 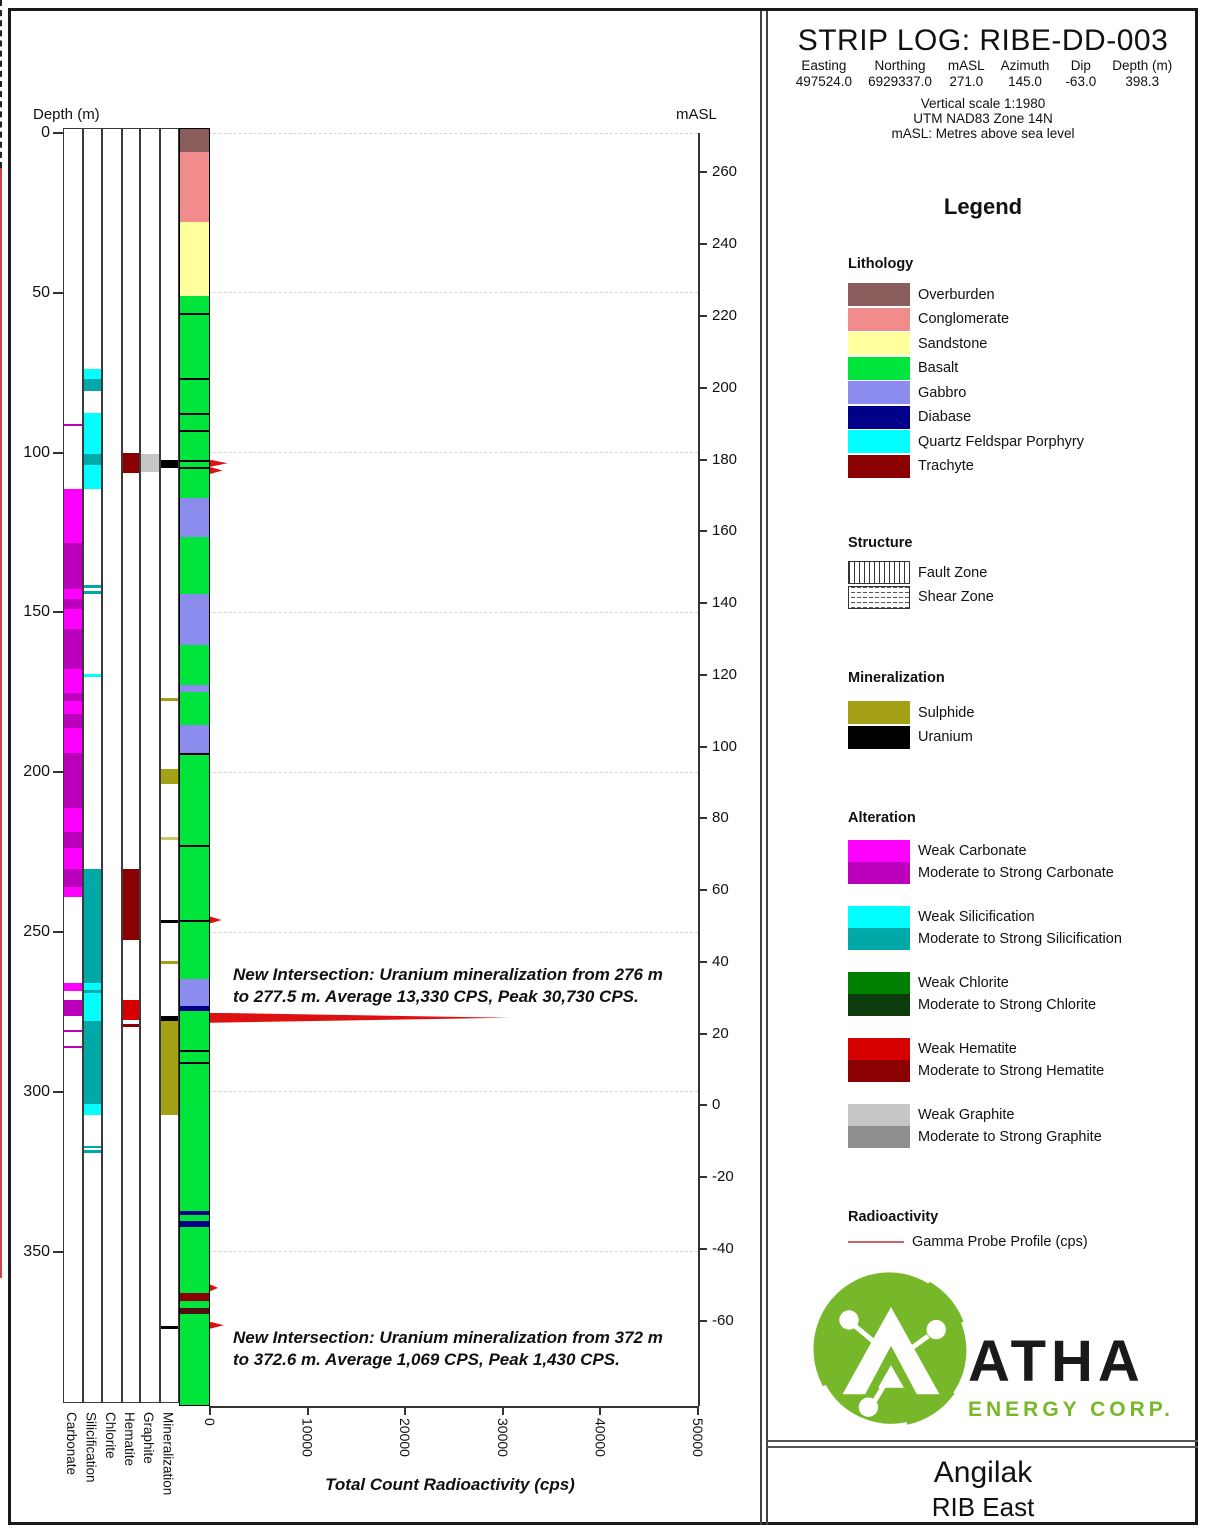 I want to click on masl-tick-label: -40, so click(x=723, y=1248).